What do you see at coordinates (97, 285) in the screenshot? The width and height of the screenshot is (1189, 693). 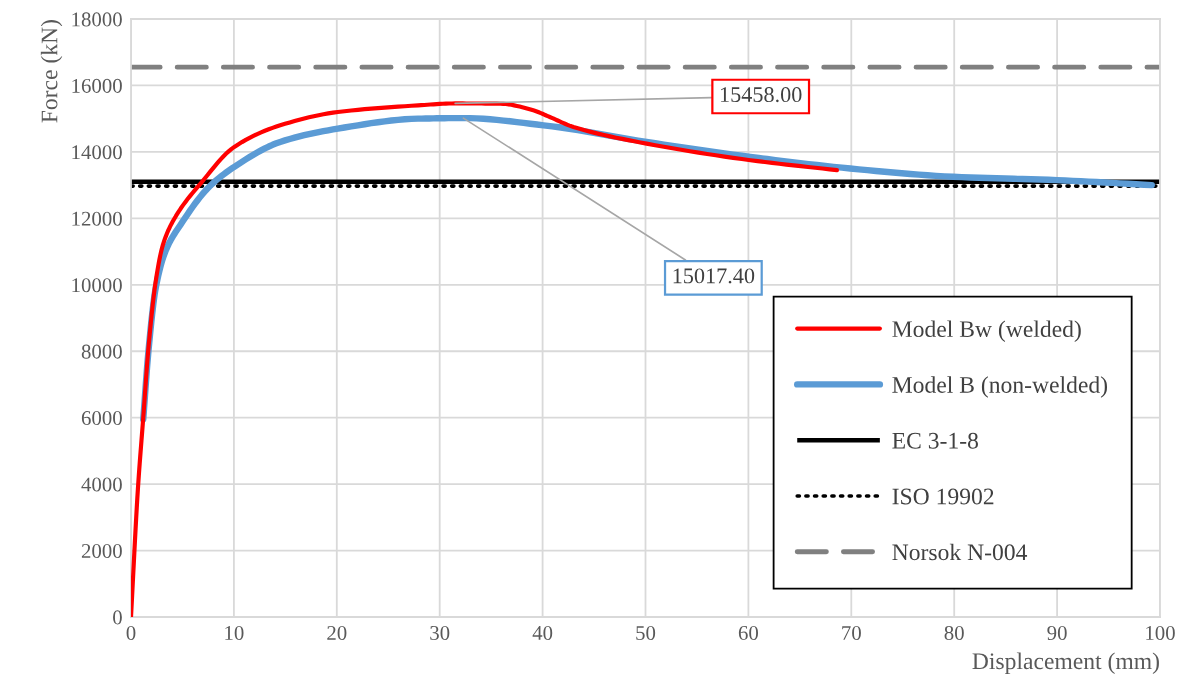 I see `y-tick-label: 10000` at bounding box center [97, 285].